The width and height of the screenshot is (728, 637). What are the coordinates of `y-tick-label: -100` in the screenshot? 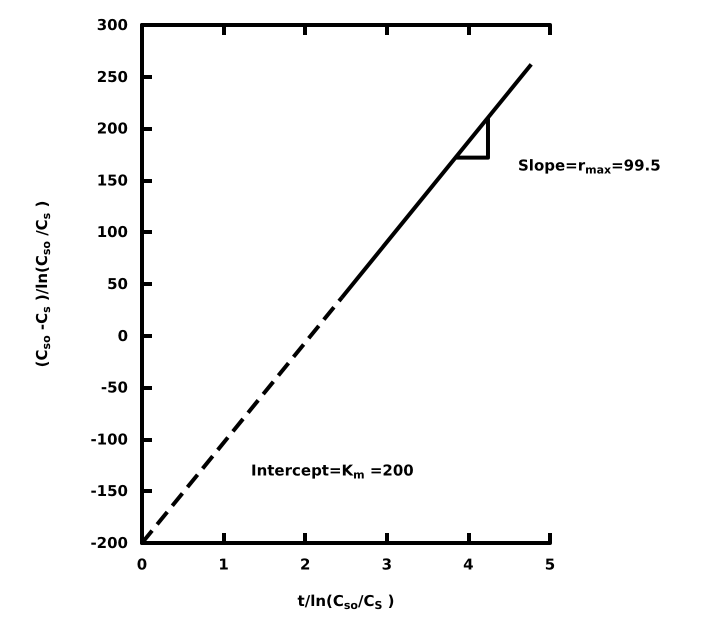 It's located at (109, 439).